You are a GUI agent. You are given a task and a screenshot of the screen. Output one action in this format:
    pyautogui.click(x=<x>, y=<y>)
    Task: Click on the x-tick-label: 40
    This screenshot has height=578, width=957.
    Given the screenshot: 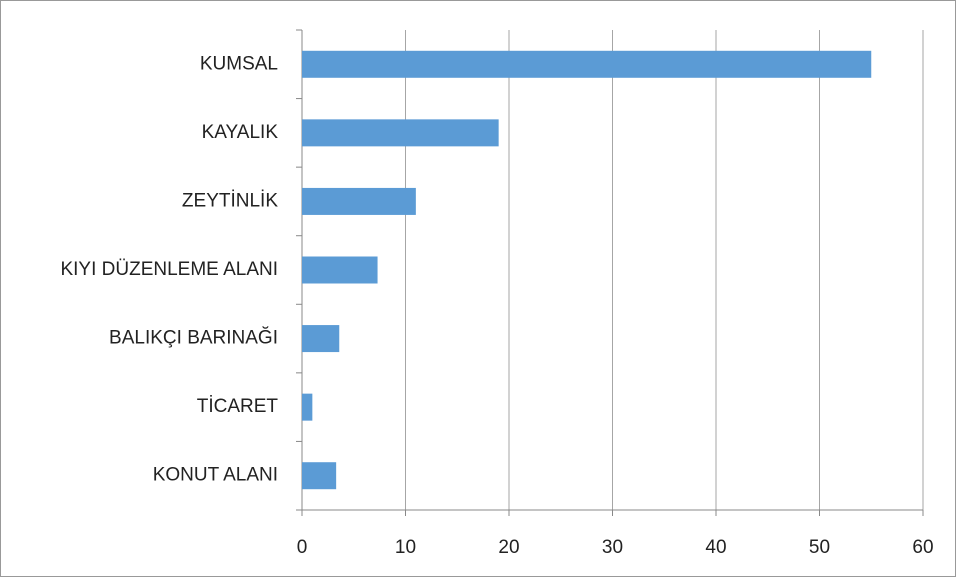 What is the action you would take?
    pyautogui.click(x=715, y=547)
    